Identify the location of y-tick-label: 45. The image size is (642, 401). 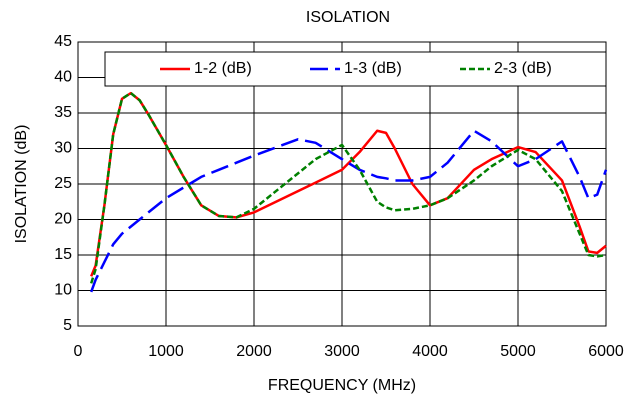
(63, 41).